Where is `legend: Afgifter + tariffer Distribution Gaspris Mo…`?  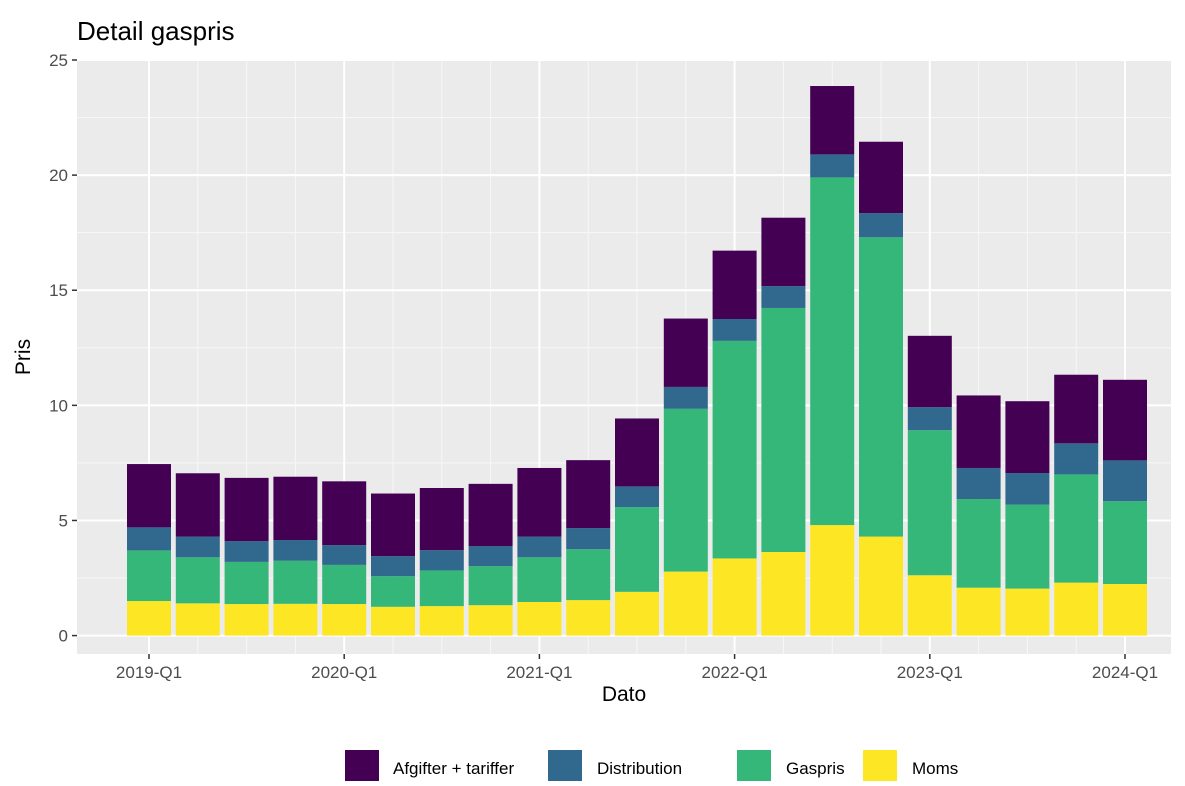 legend: Afgifter + tariffer Distribution Gaspris Mo… is located at coordinates (651, 767).